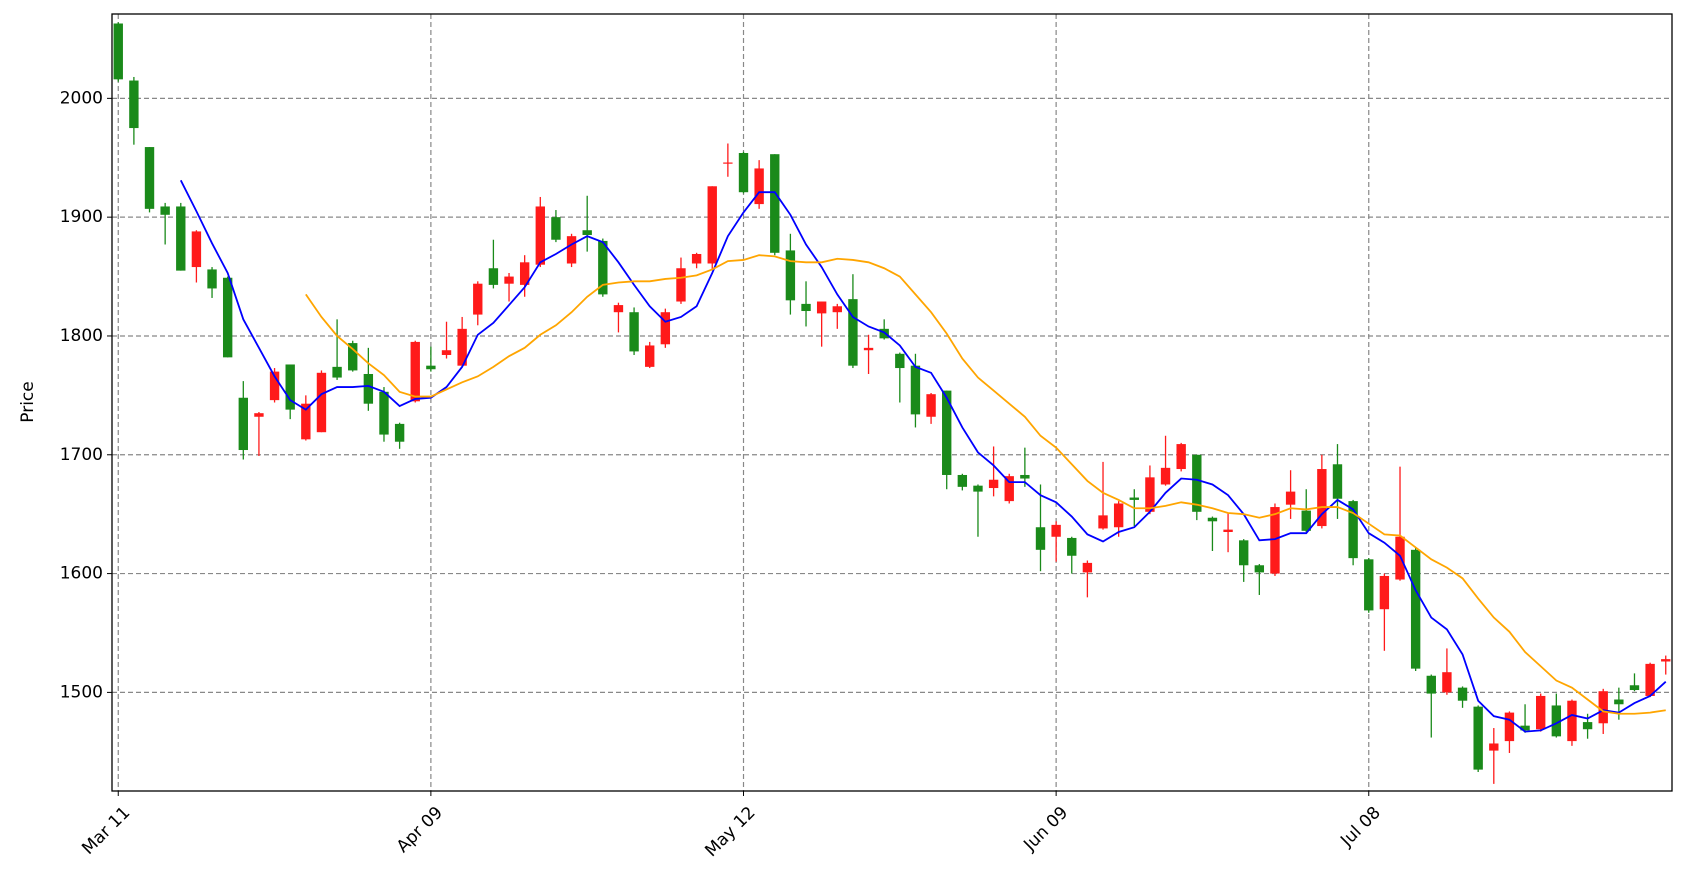 This screenshot has height=889, width=1688. What do you see at coordinates (106, 831) in the screenshot?
I see `x-tick-label: Mar 11` at bounding box center [106, 831].